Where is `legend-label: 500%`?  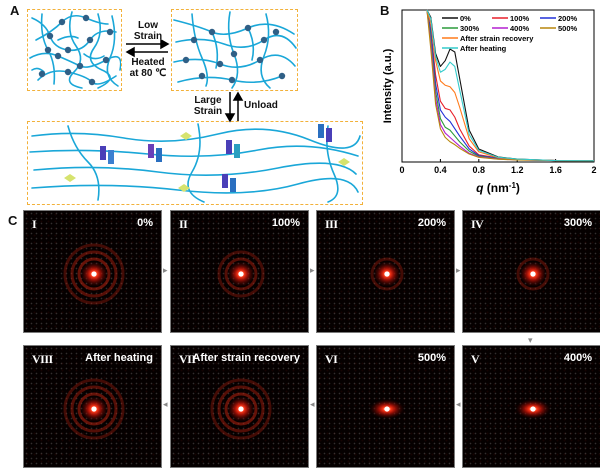 legend-label: 500% is located at coordinates (568, 28).